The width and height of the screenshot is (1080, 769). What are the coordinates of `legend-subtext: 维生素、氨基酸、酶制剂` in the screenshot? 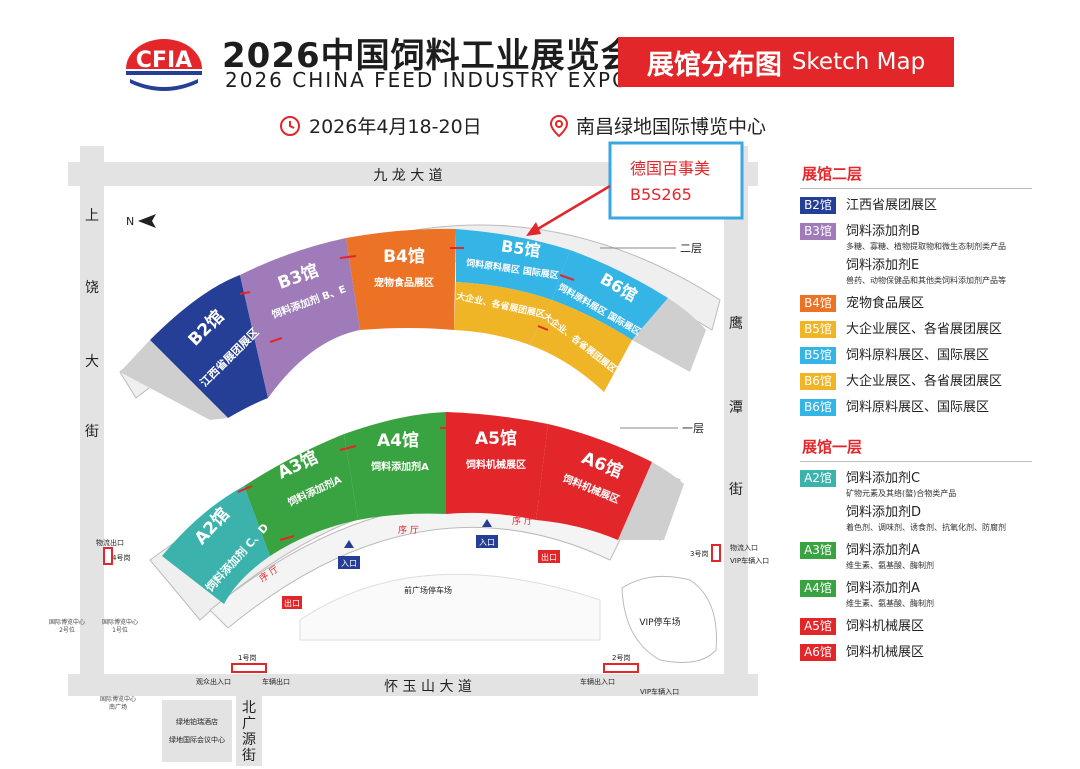 It's located at (890, 565).